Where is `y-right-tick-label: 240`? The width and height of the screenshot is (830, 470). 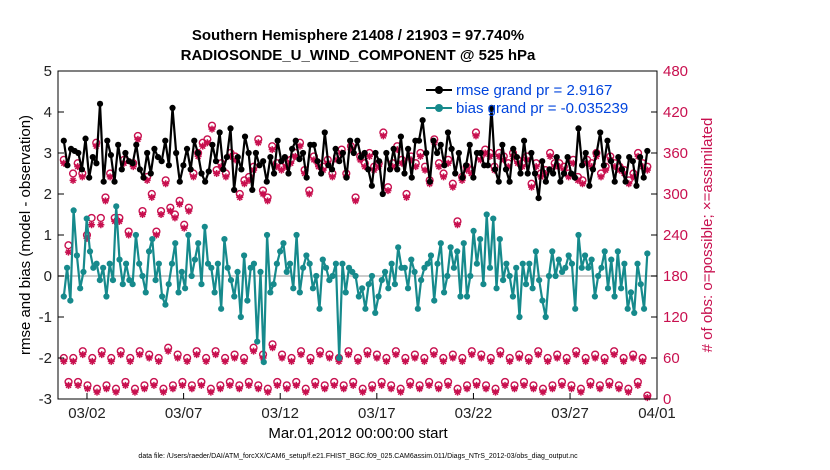
y-right-tick-label: 240 is located at coordinates (675, 235).